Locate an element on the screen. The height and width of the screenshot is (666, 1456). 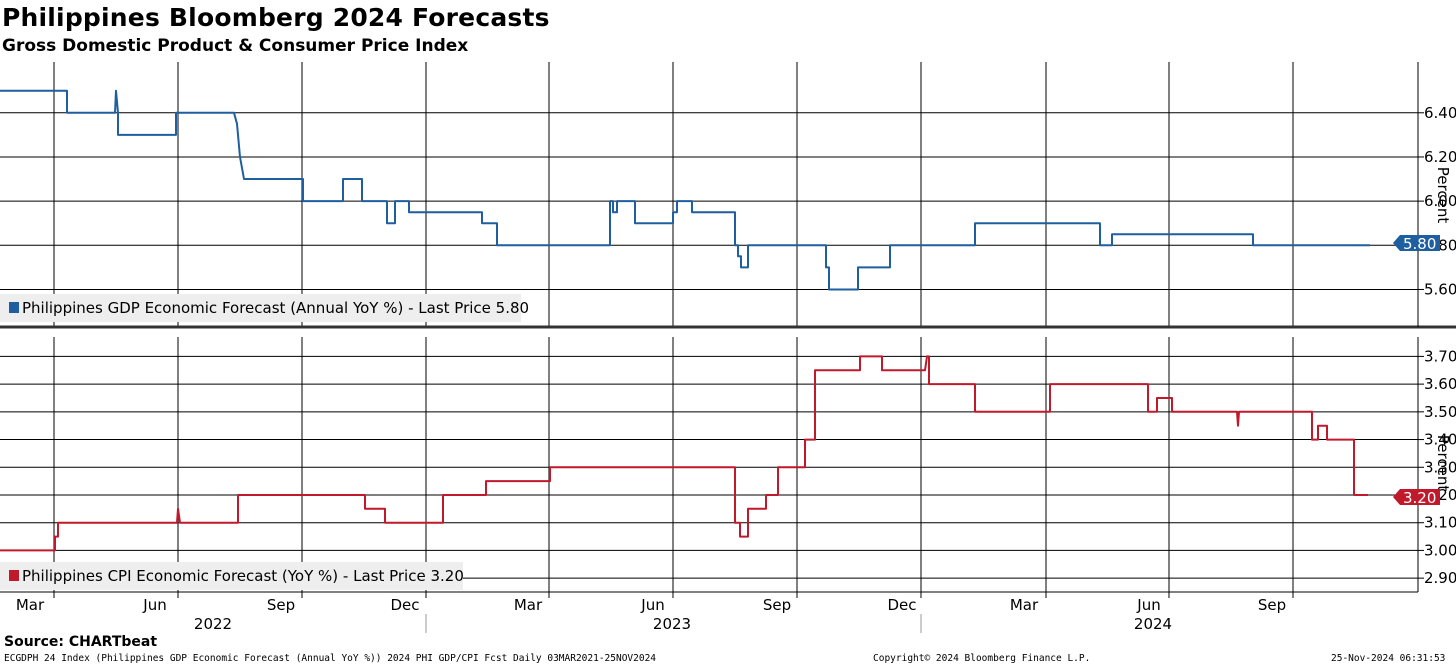
gdp-badge-text: 5.80 is located at coordinates (1419, 244).